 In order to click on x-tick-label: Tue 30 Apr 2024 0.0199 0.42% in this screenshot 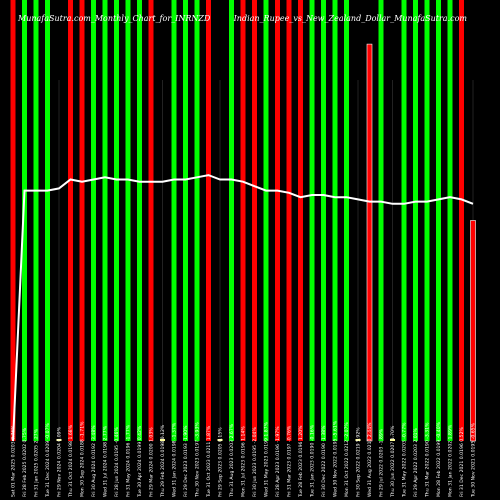, I will do `click(140, 461)`.